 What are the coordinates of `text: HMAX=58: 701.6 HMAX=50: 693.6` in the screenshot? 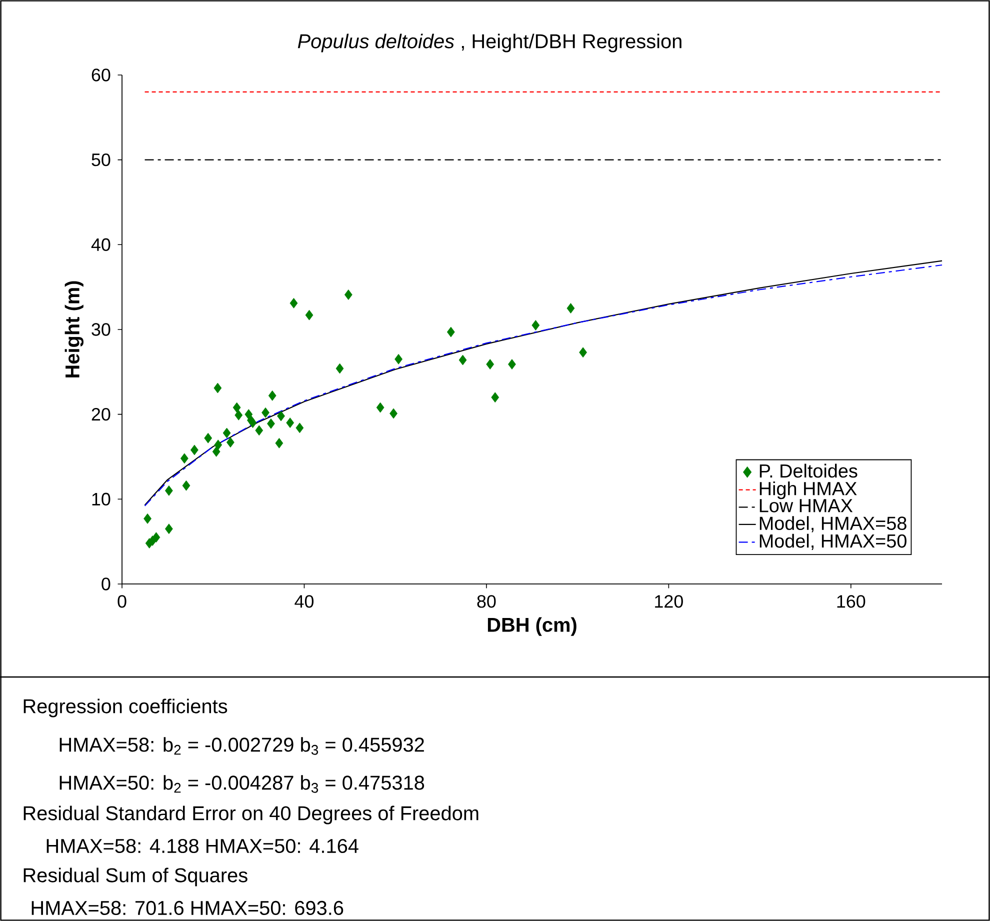 It's located at (188, 908).